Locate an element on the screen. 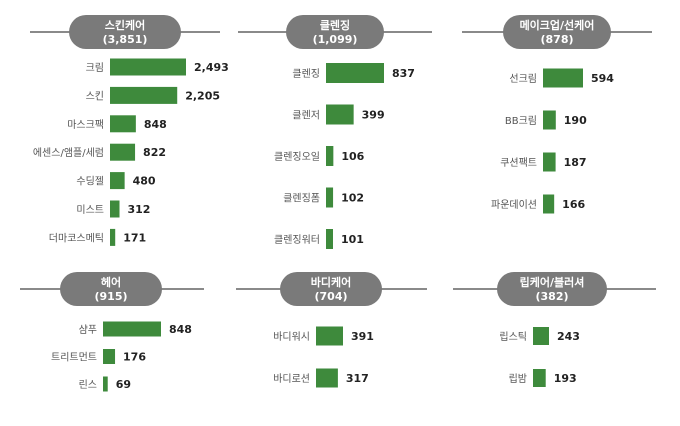 The image size is (680, 426). panel-2-category-label: 선크림 is located at coordinates (523, 79).